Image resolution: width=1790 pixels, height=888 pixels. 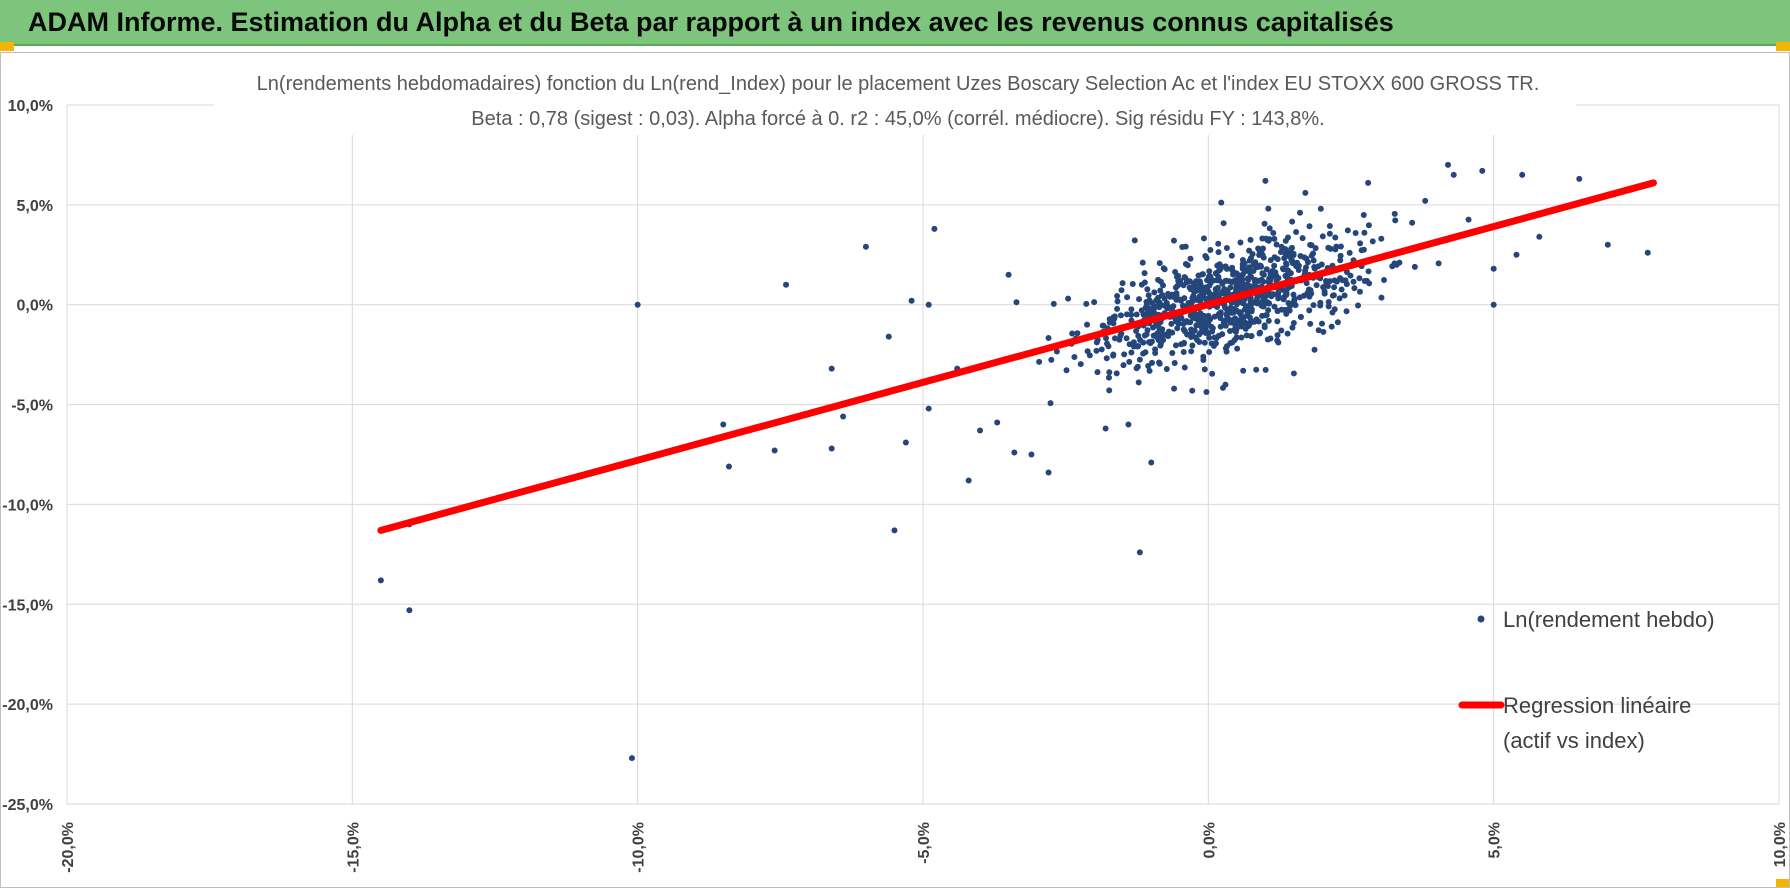 What do you see at coordinates (1574, 740) in the screenshot?
I see `legend-label-line-2: (actif vs index)` at bounding box center [1574, 740].